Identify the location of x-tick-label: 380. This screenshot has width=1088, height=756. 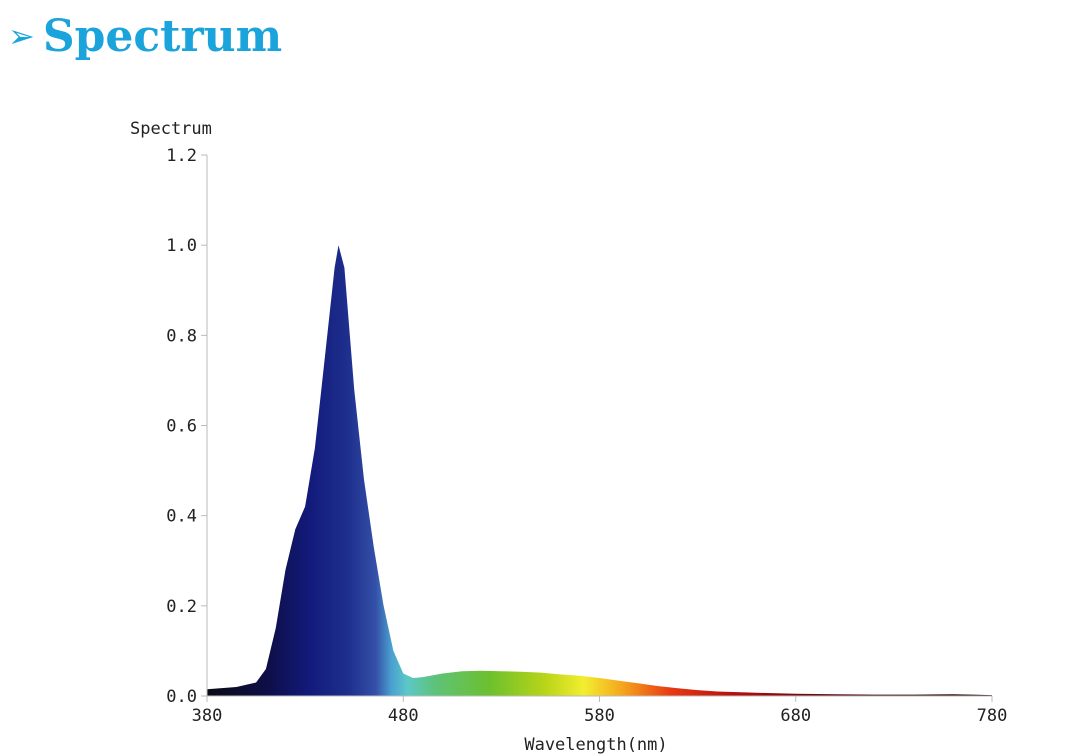
(207, 716).